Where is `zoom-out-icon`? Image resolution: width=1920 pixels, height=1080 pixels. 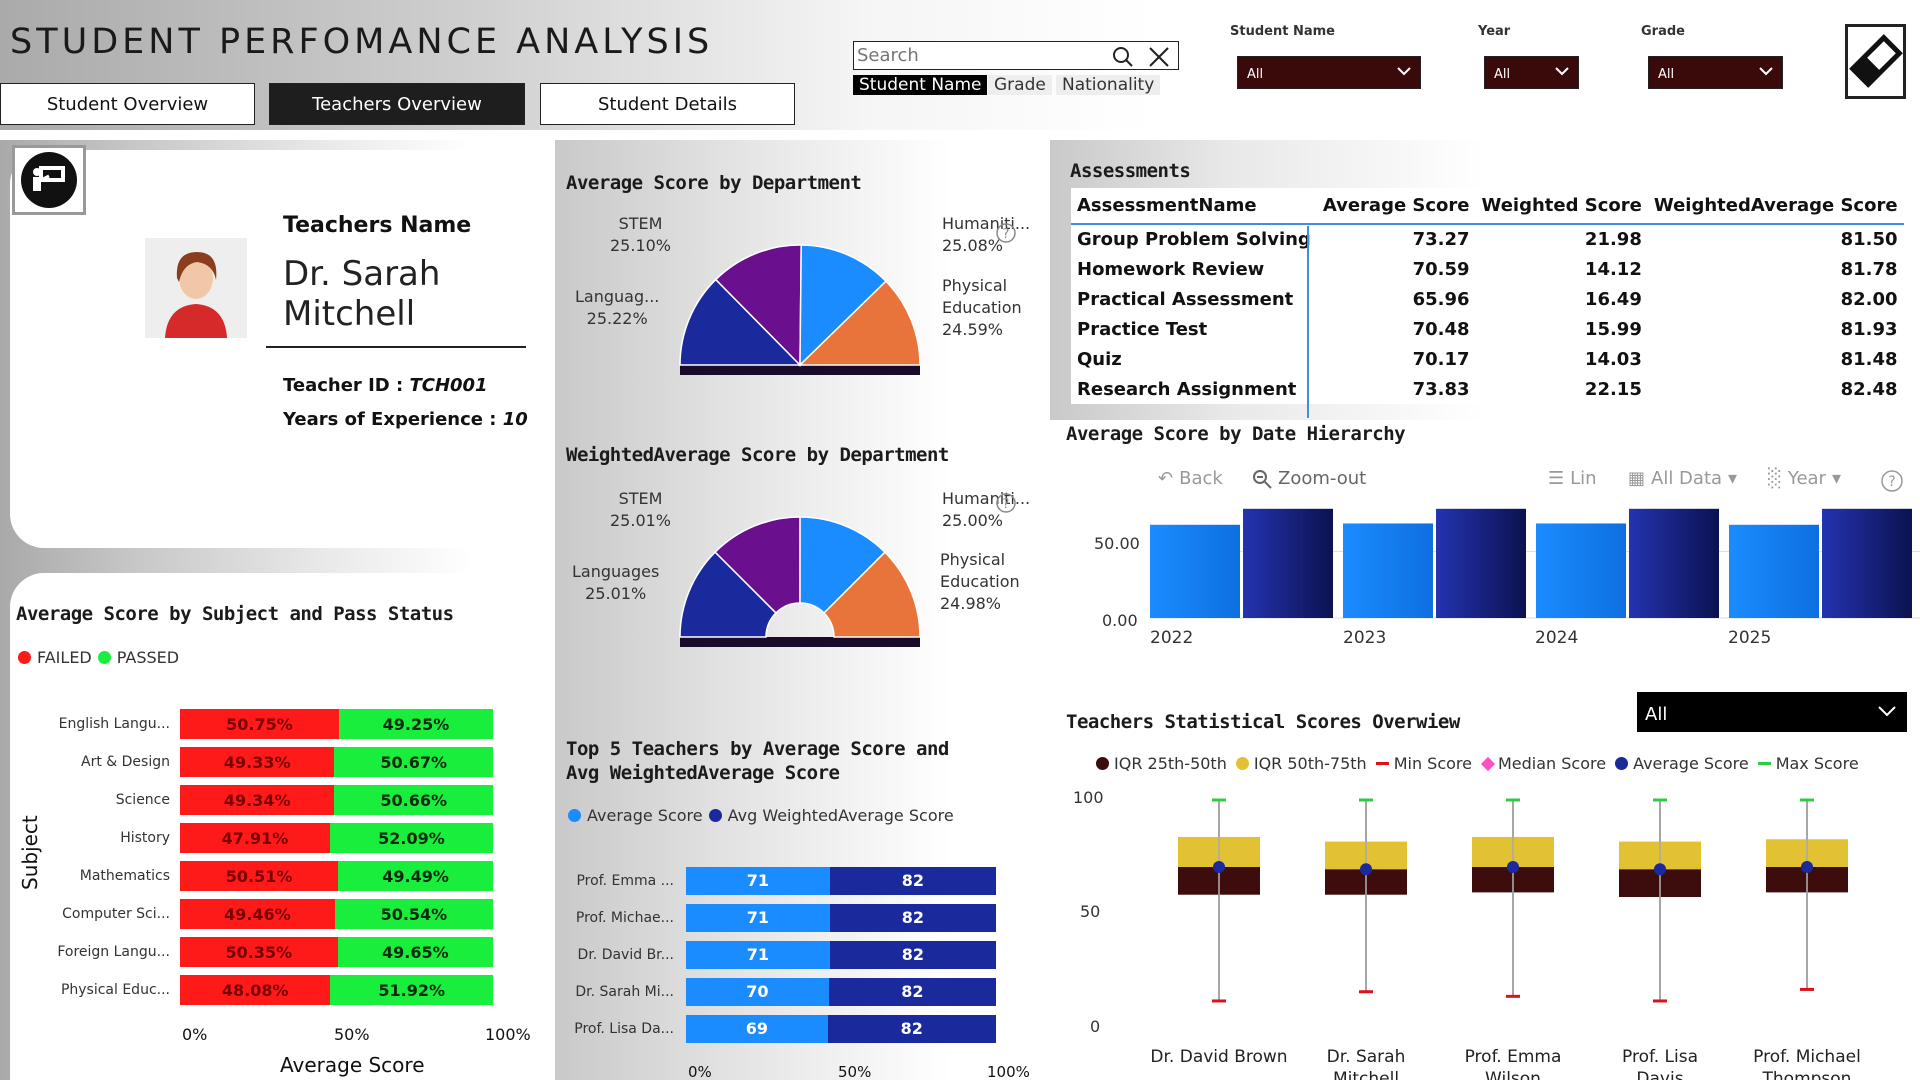
zoom-out-icon is located at coordinates (1262, 479).